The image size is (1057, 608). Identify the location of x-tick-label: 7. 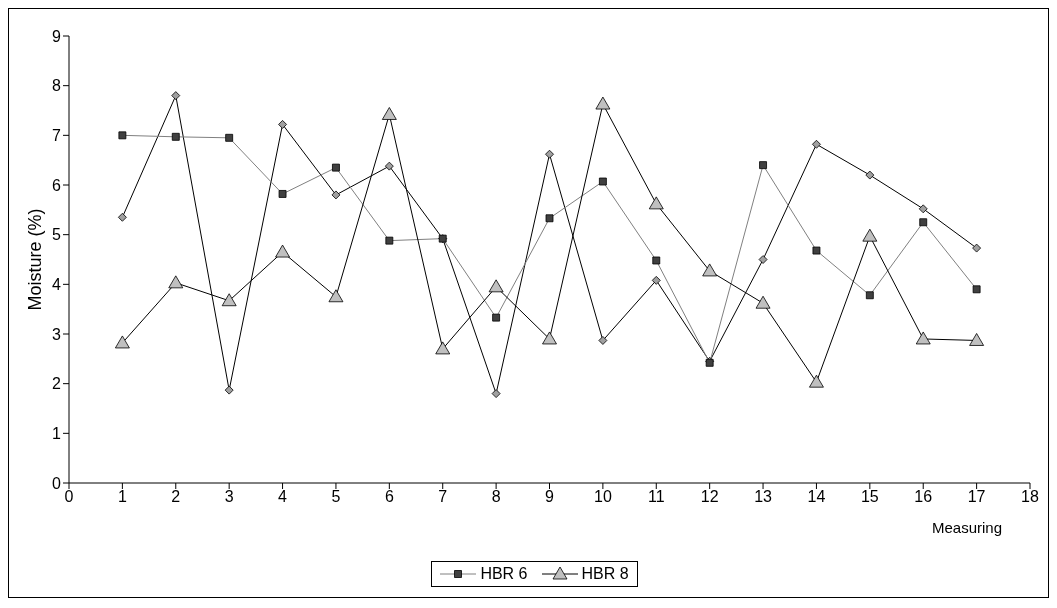
(443, 497).